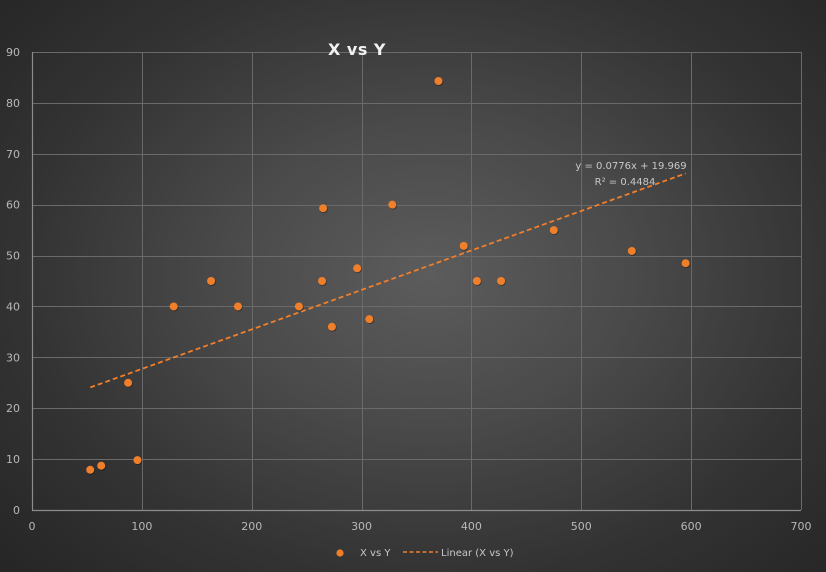 Image resolution: width=826 pixels, height=572 pixels. Describe the element at coordinates (13, 306) in the screenshot. I see `y-tick-label: 40` at that location.